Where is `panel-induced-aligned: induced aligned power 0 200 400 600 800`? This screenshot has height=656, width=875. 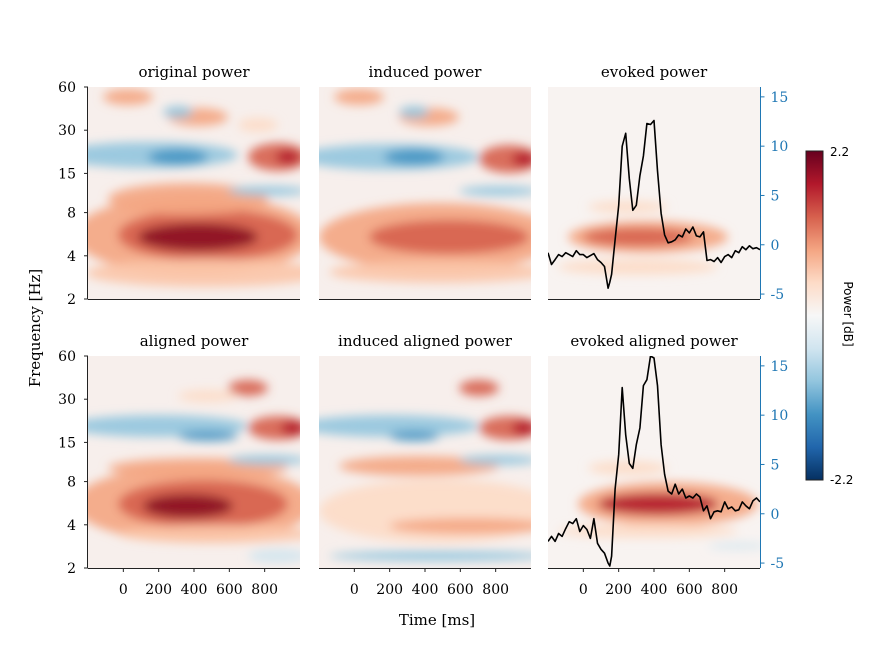
panel-induced-aligned: induced aligned power 0 200 400 600 800 is located at coordinates (425, 465).